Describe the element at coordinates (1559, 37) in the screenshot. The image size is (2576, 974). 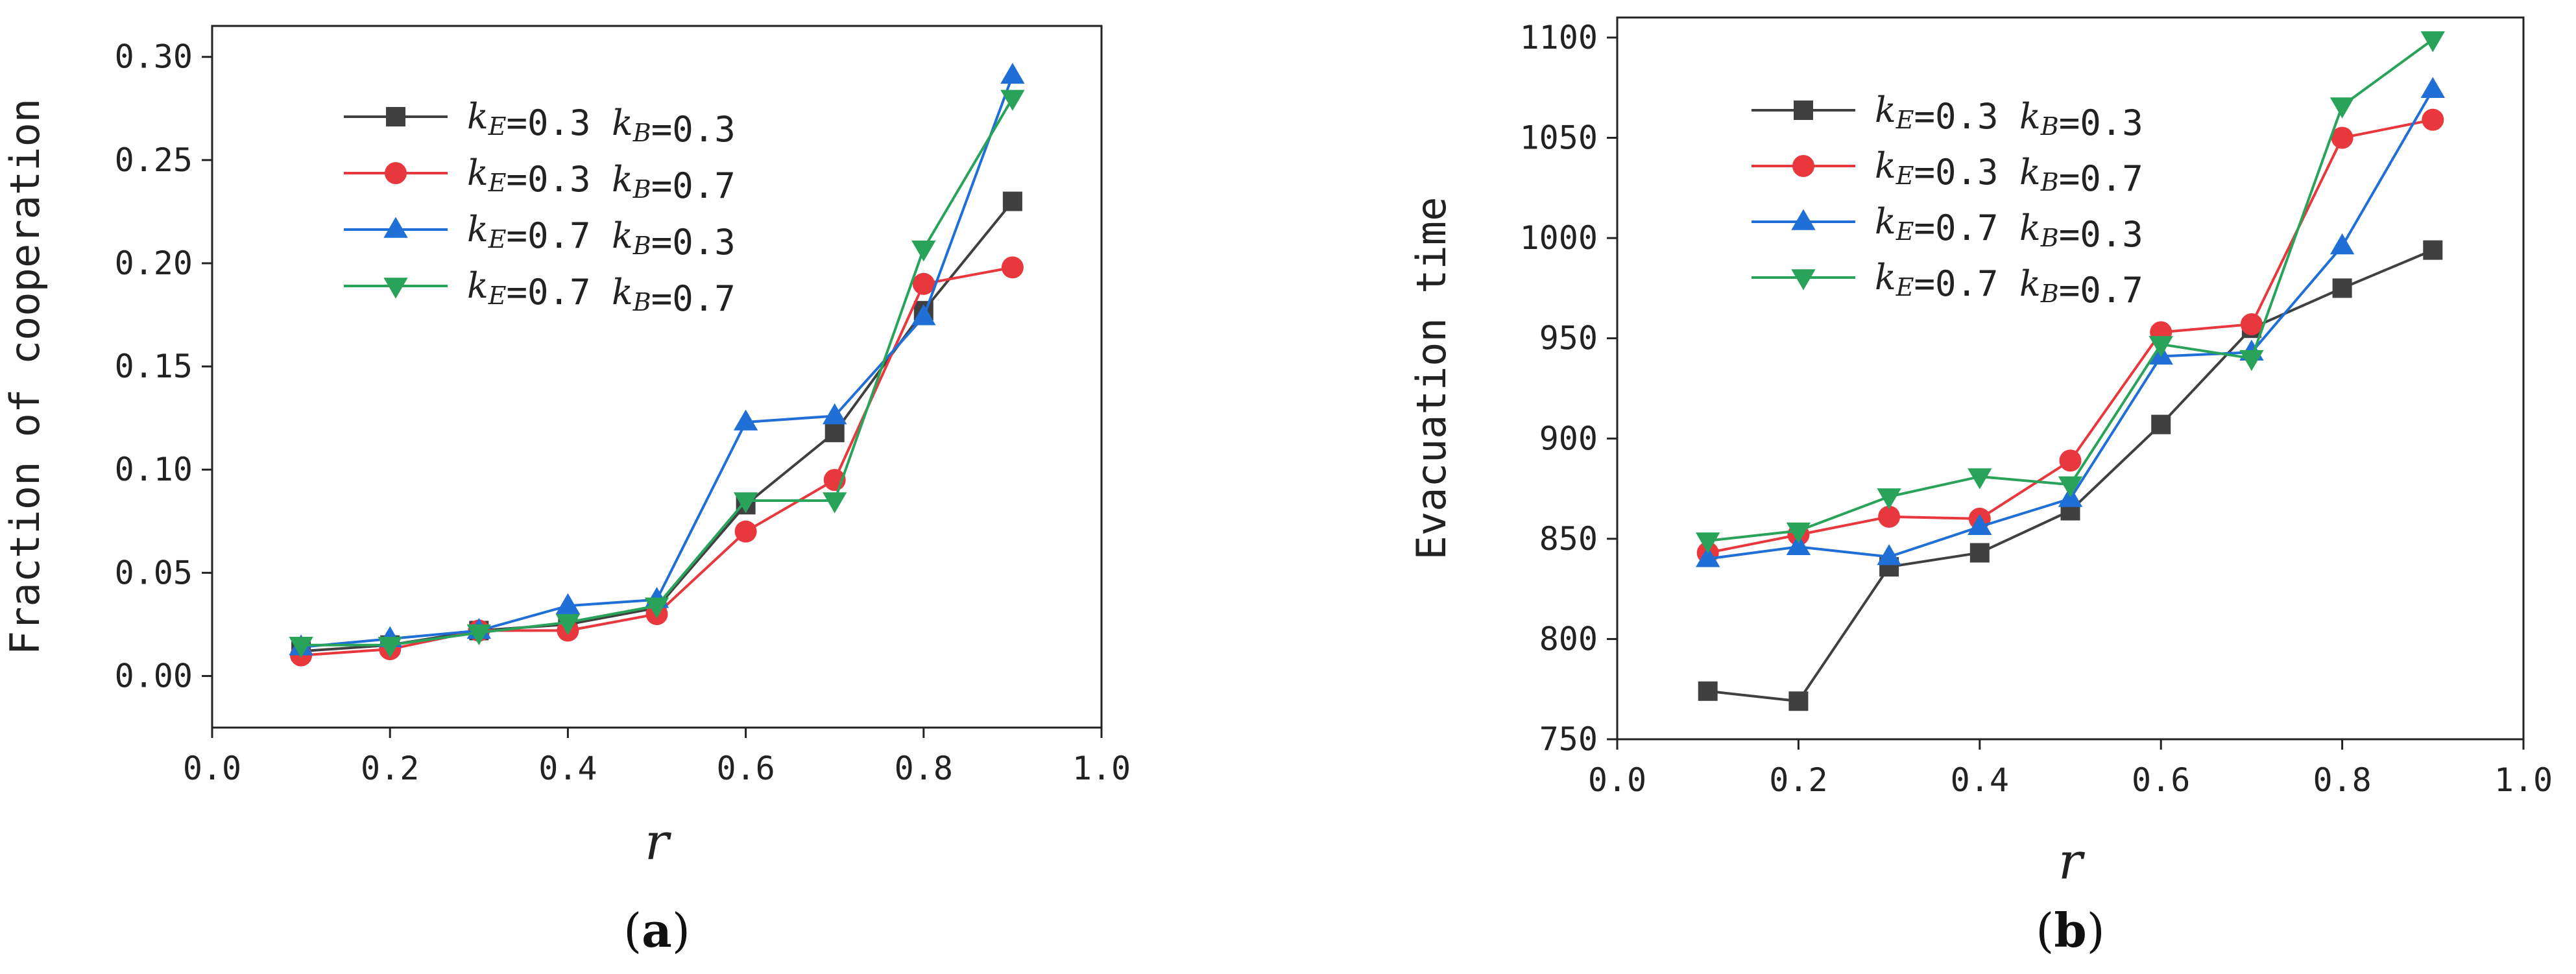
I see `y-tick-label: 1100` at that location.